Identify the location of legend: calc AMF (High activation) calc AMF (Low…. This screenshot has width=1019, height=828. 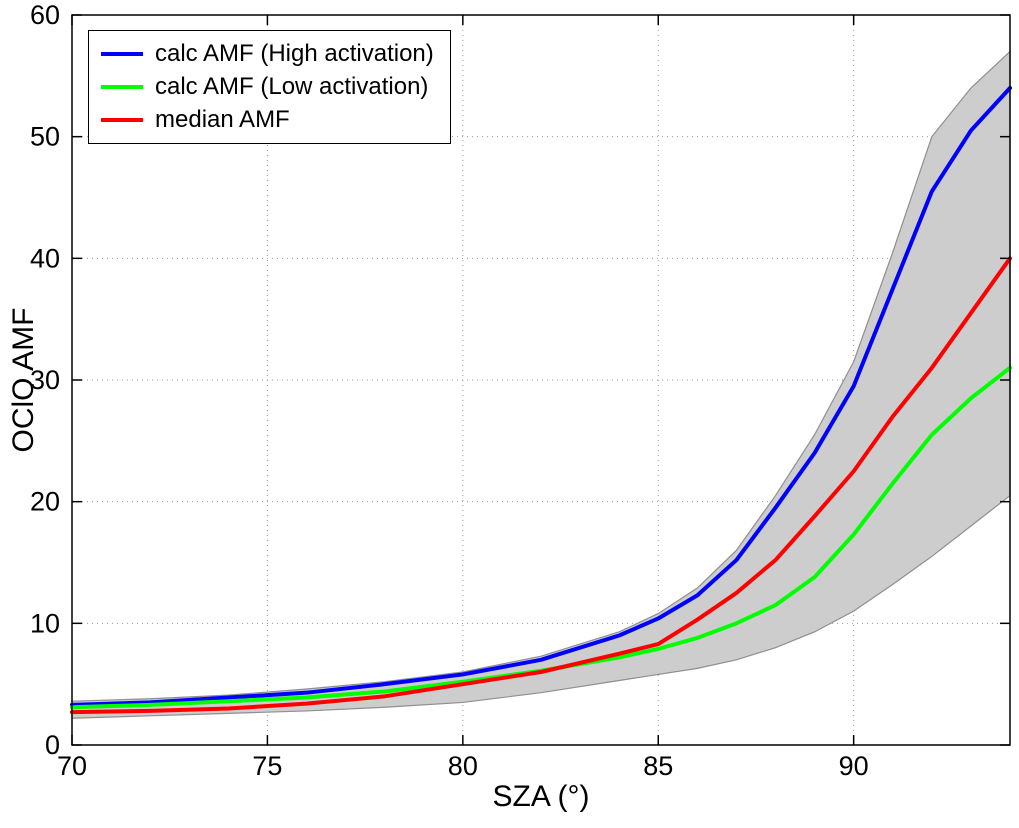
(269, 87).